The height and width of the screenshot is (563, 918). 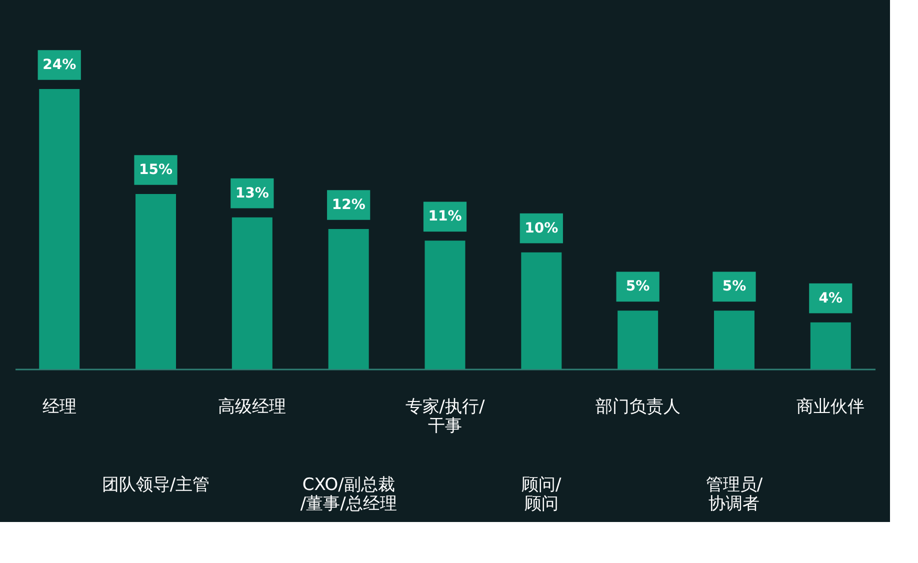 What do you see at coordinates (156, 170) in the screenshot?
I see `data-label: 15%` at bounding box center [156, 170].